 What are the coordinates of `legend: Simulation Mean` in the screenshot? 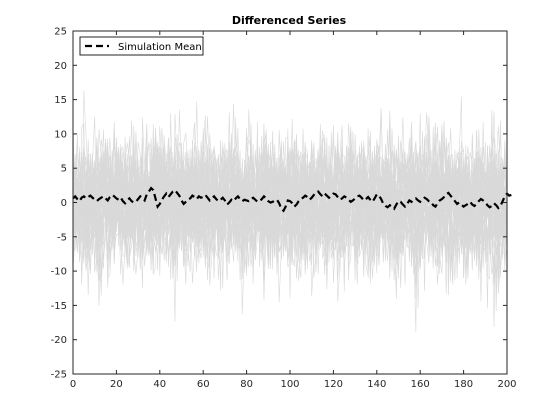 It's located at (141, 46).